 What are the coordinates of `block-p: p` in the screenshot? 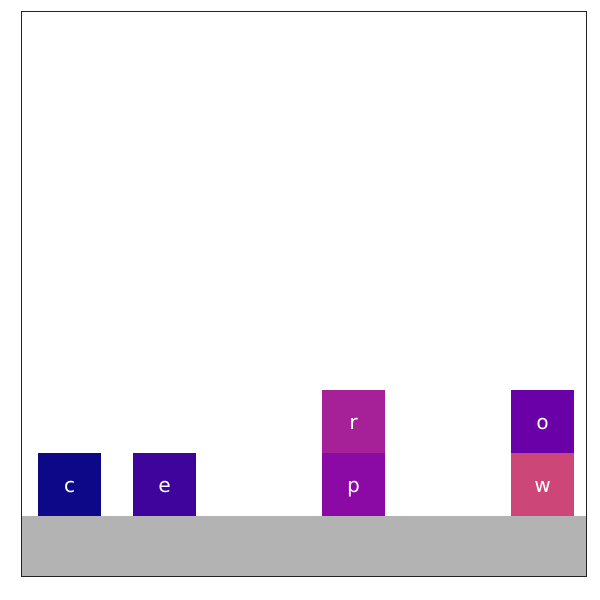 It's located at (353, 484).